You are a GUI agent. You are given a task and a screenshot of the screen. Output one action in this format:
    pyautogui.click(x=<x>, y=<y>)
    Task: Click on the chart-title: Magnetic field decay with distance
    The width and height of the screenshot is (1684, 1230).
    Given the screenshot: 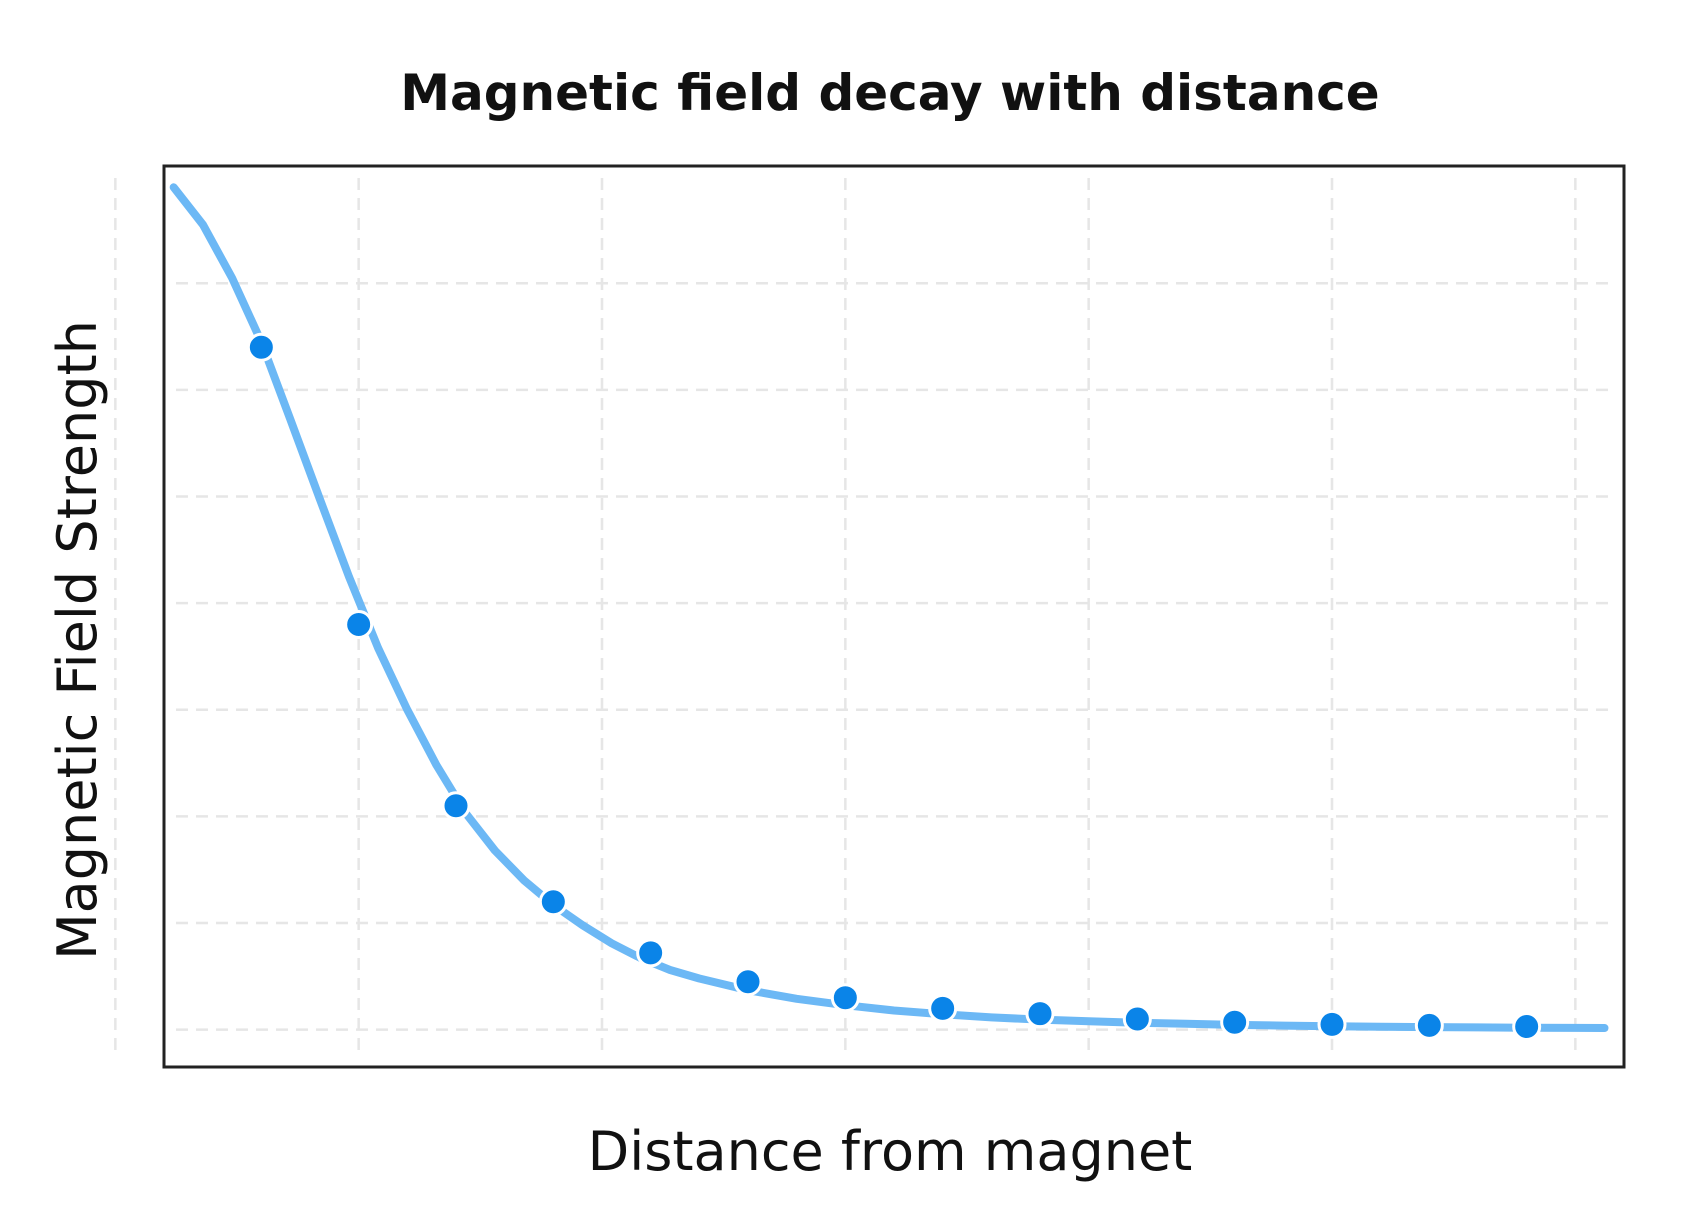 What is the action you would take?
    pyautogui.click(x=889, y=93)
    